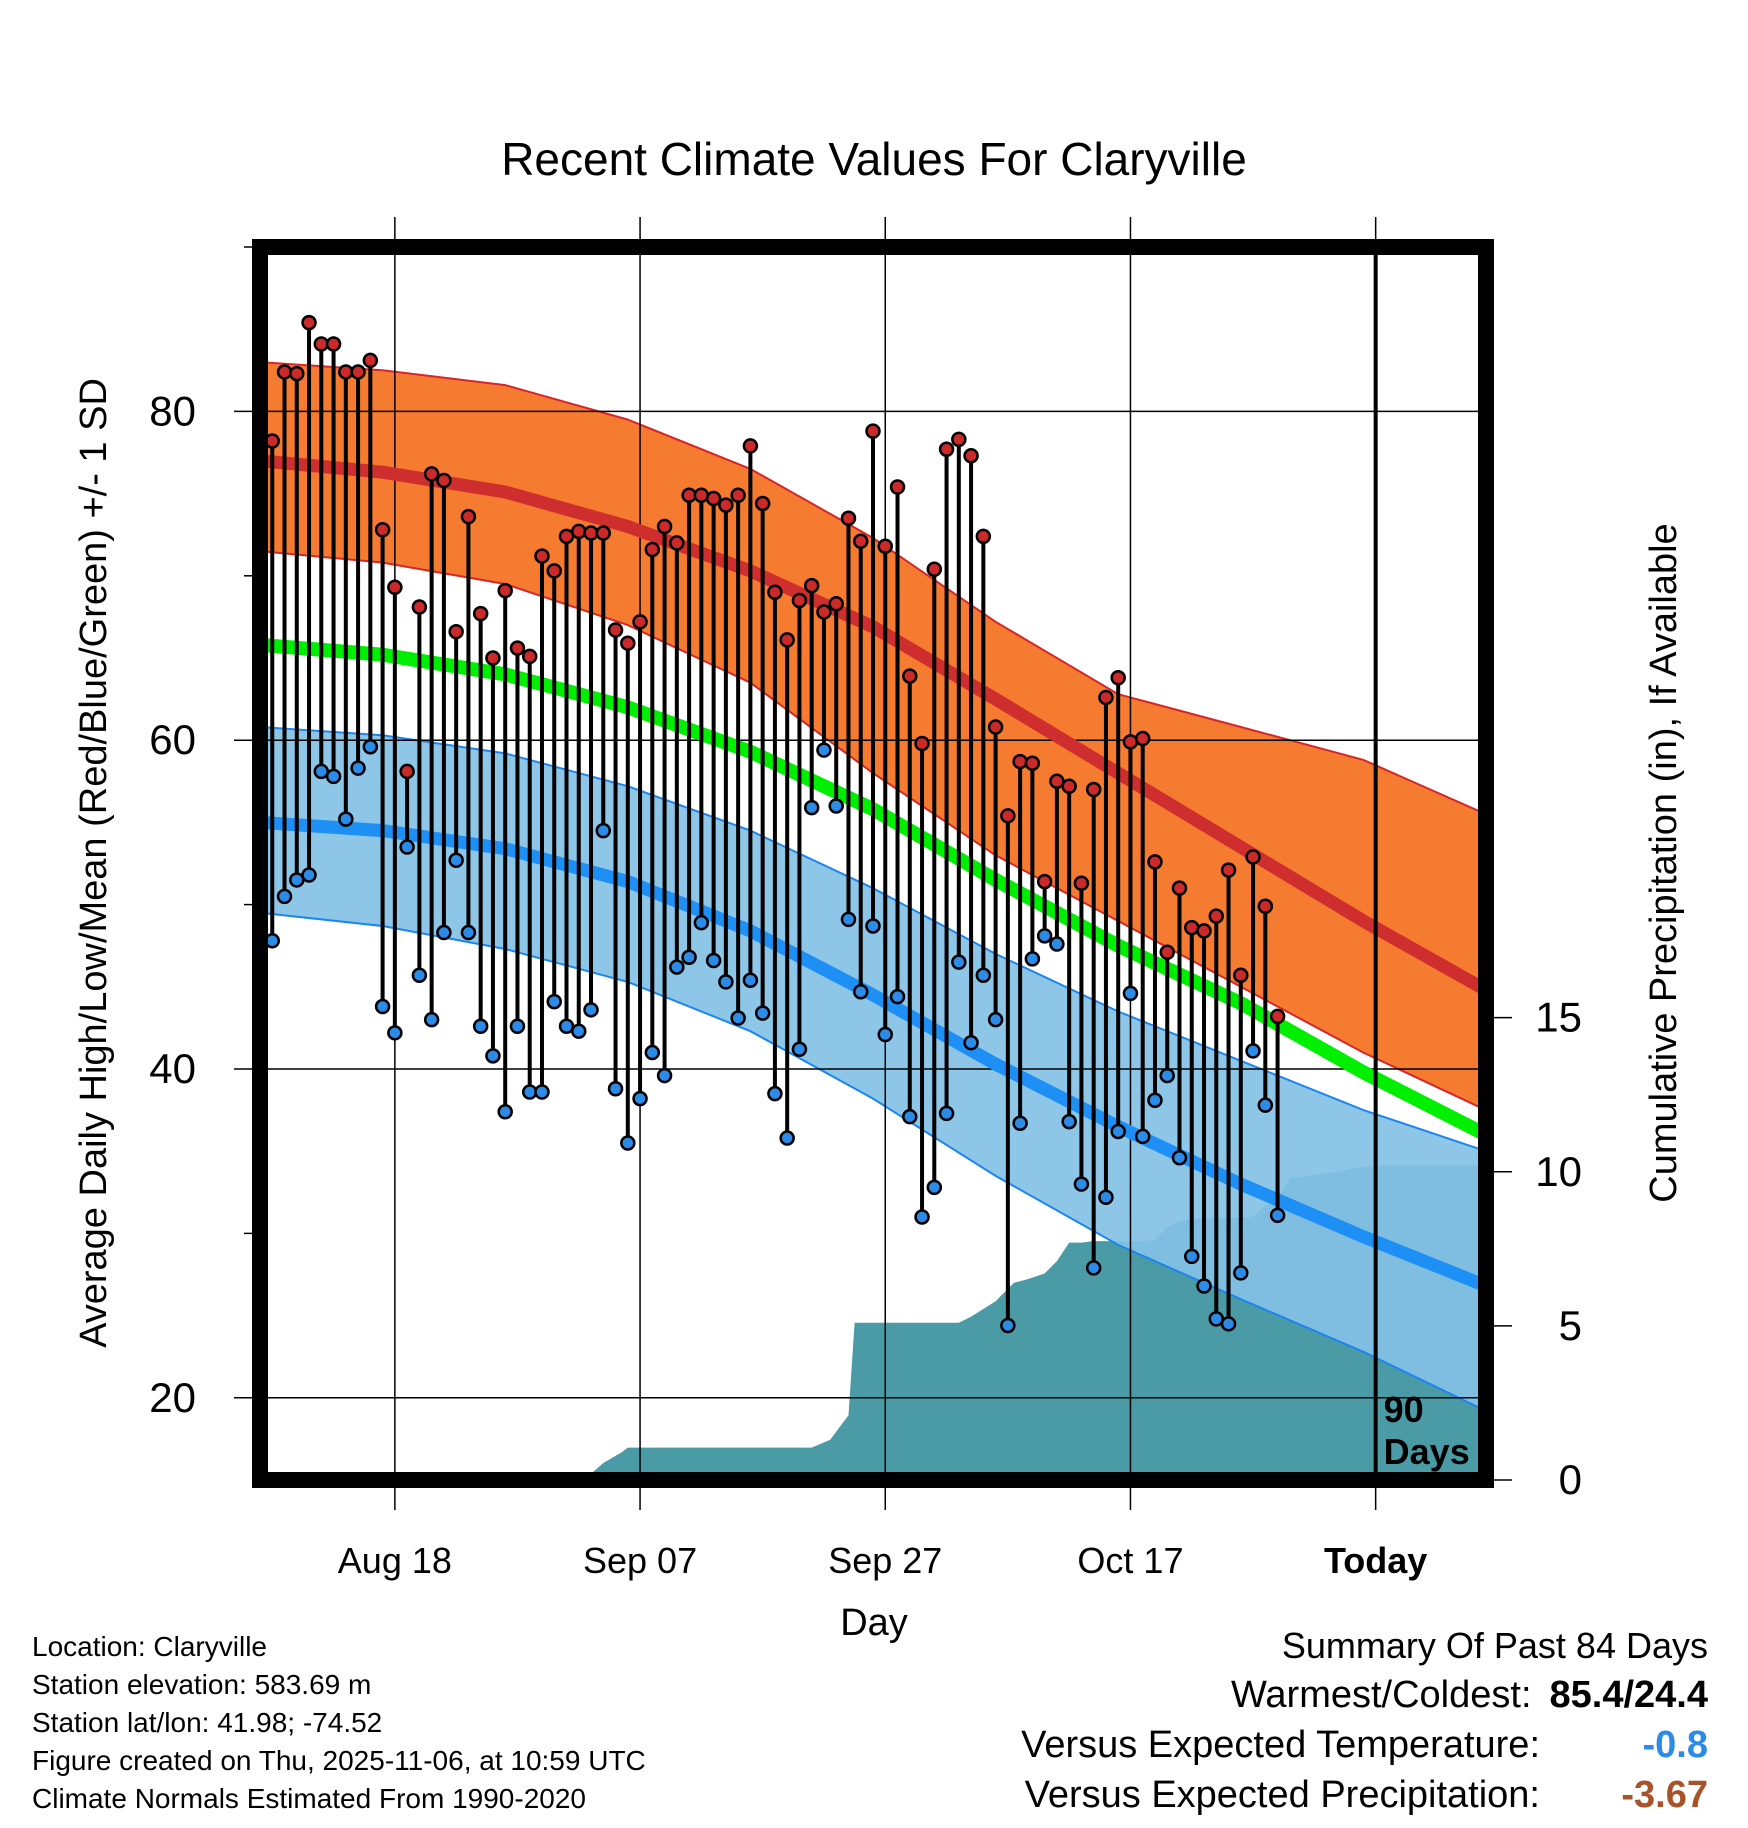 This screenshot has width=1748, height=1828. What do you see at coordinates (874, 1623) in the screenshot?
I see `x-axis-label: Day` at bounding box center [874, 1623].